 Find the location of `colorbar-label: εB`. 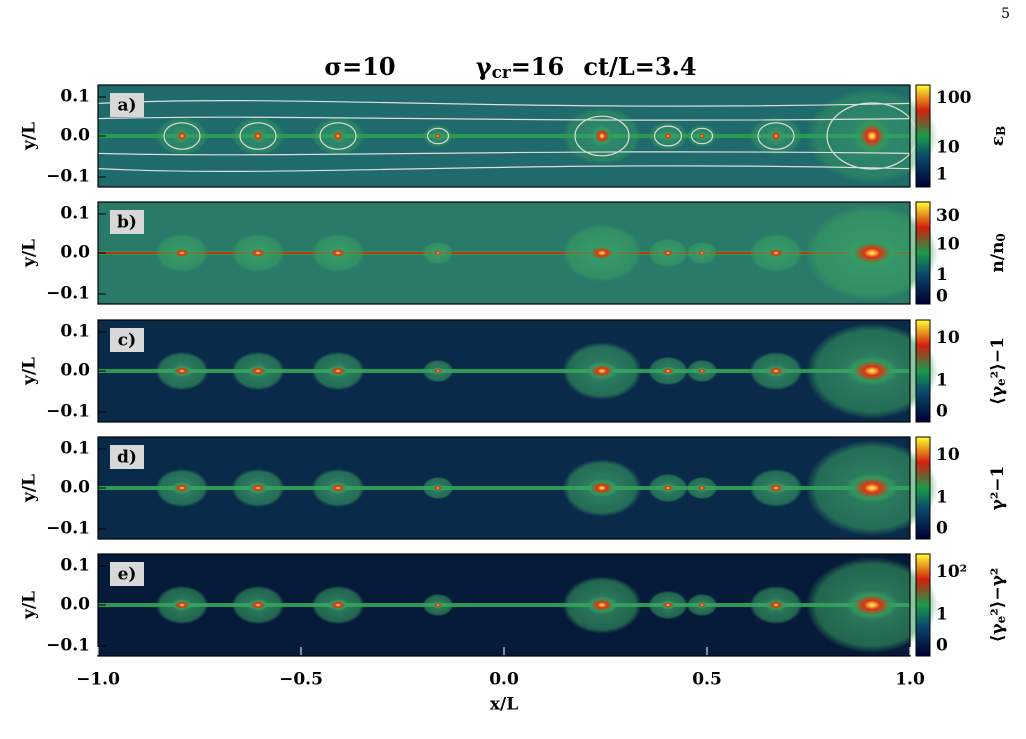

colorbar-label: εB is located at coordinates (998, 136).